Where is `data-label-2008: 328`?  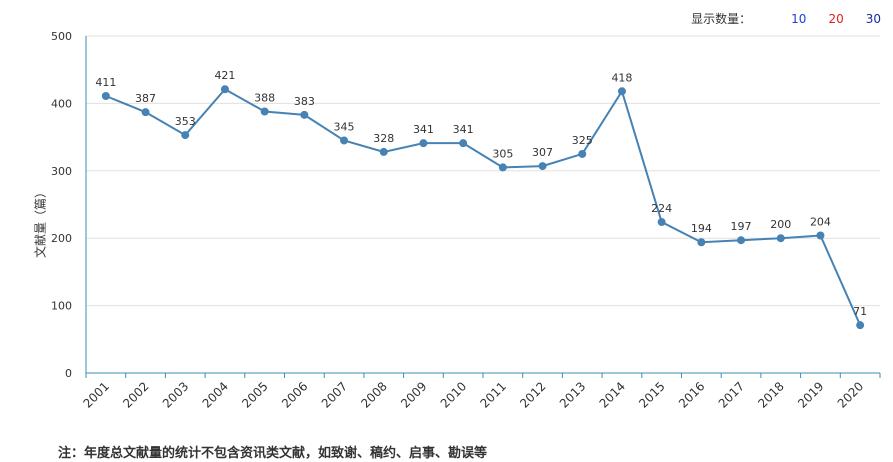 data-label-2008: 328 is located at coordinates (383, 138).